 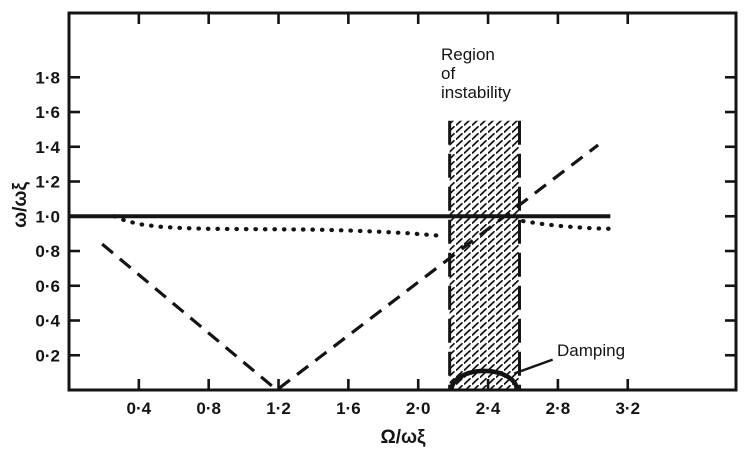 What do you see at coordinates (627, 408) in the screenshot?
I see `x-tick-label: 3·2` at bounding box center [627, 408].